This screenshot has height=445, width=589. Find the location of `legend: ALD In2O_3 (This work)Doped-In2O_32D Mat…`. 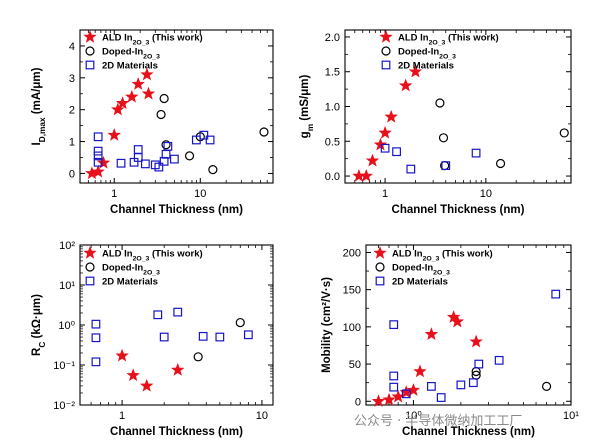

legend: ALD In2O_3 (This work)Doped-In2O_32D Mat… is located at coordinates (143, 266).